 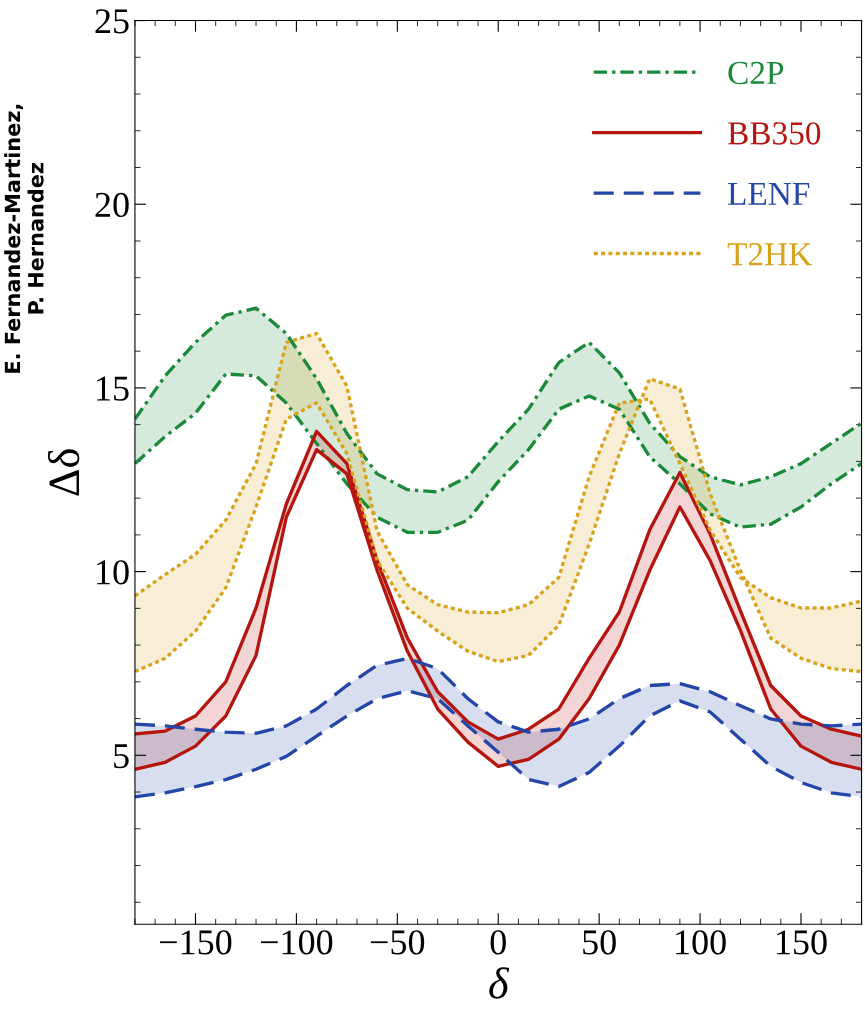 I want to click on y-tick-label: 25, so click(x=112, y=21).